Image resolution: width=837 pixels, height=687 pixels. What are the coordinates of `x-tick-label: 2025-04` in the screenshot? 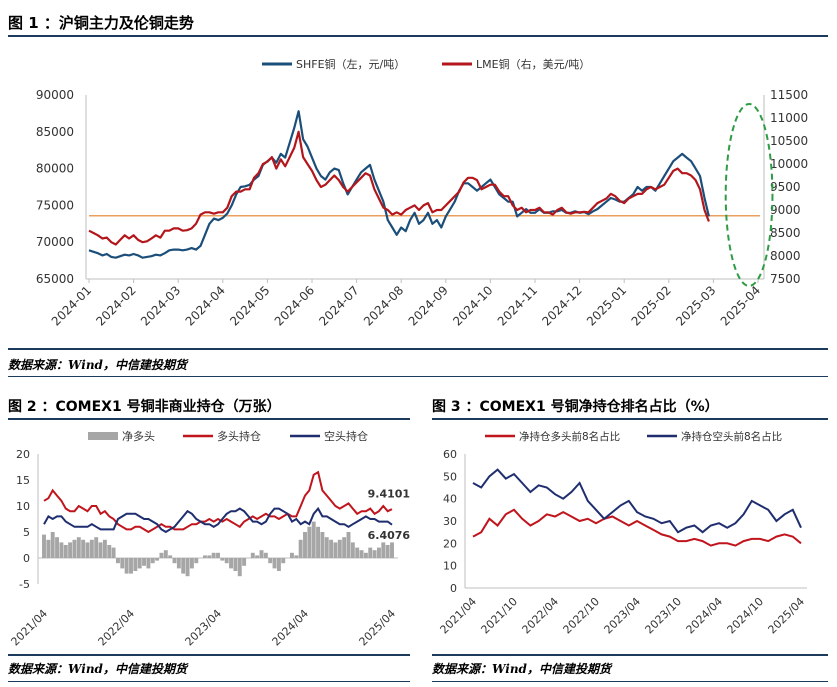 It's located at (740, 305).